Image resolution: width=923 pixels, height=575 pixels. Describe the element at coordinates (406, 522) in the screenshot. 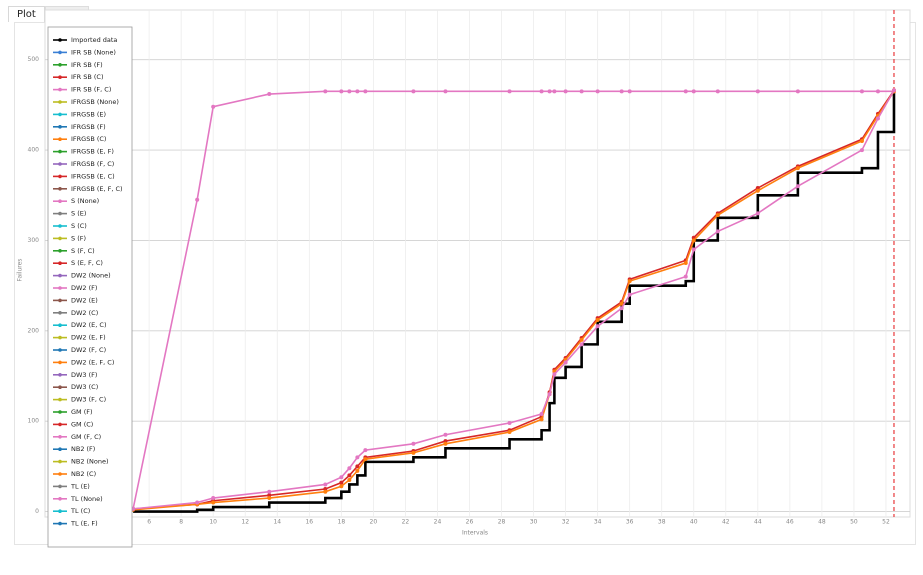

I see `x-tick-label: 22` at that location.